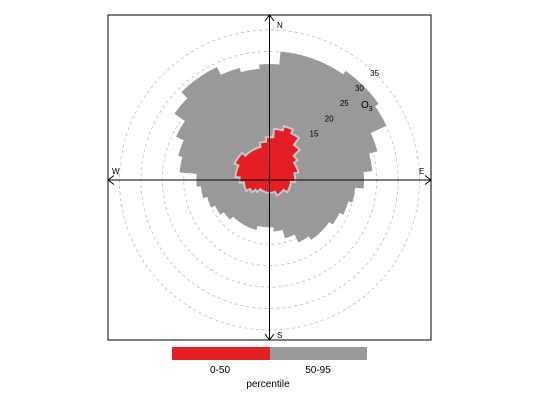 The image size is (540, 400). Describe the element at coordinates (371, 109) in the screenshot. I see `pollutant-subscript: 3` at that location.